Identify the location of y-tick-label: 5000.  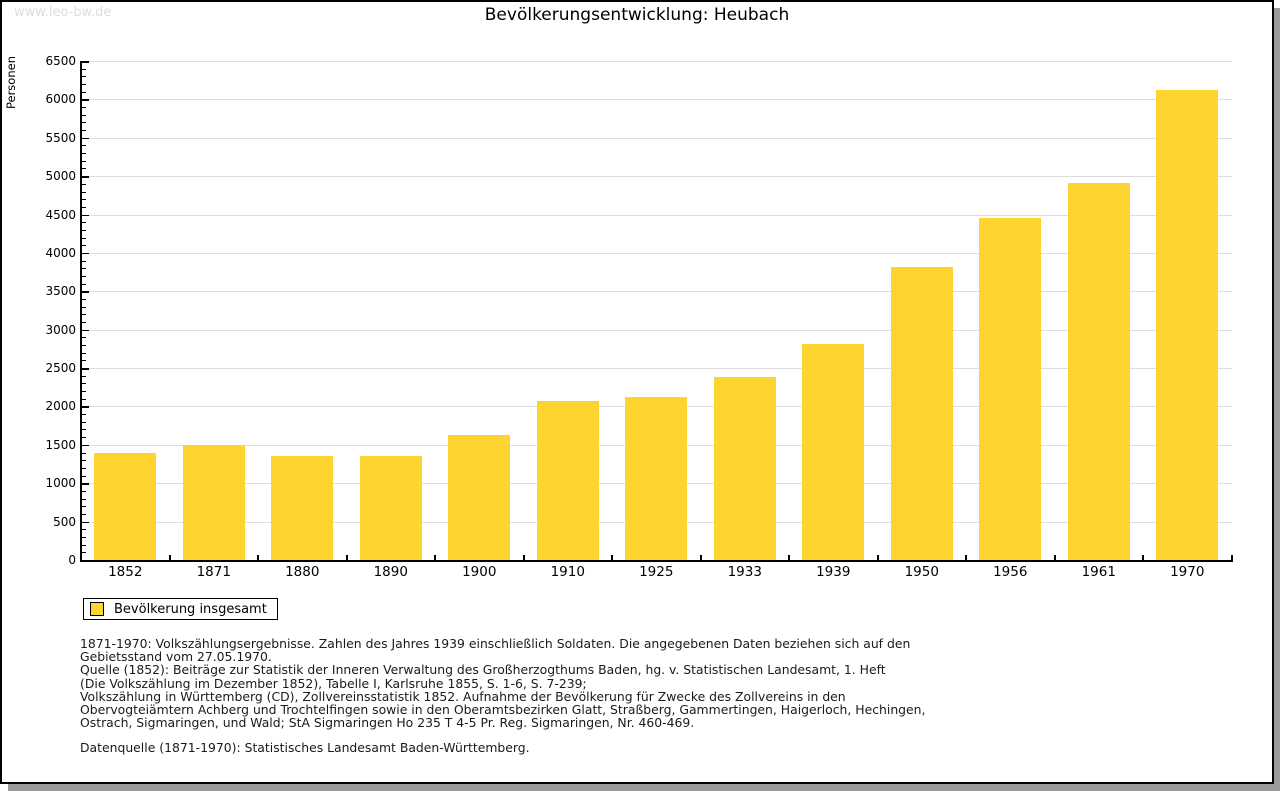
(60, 176).